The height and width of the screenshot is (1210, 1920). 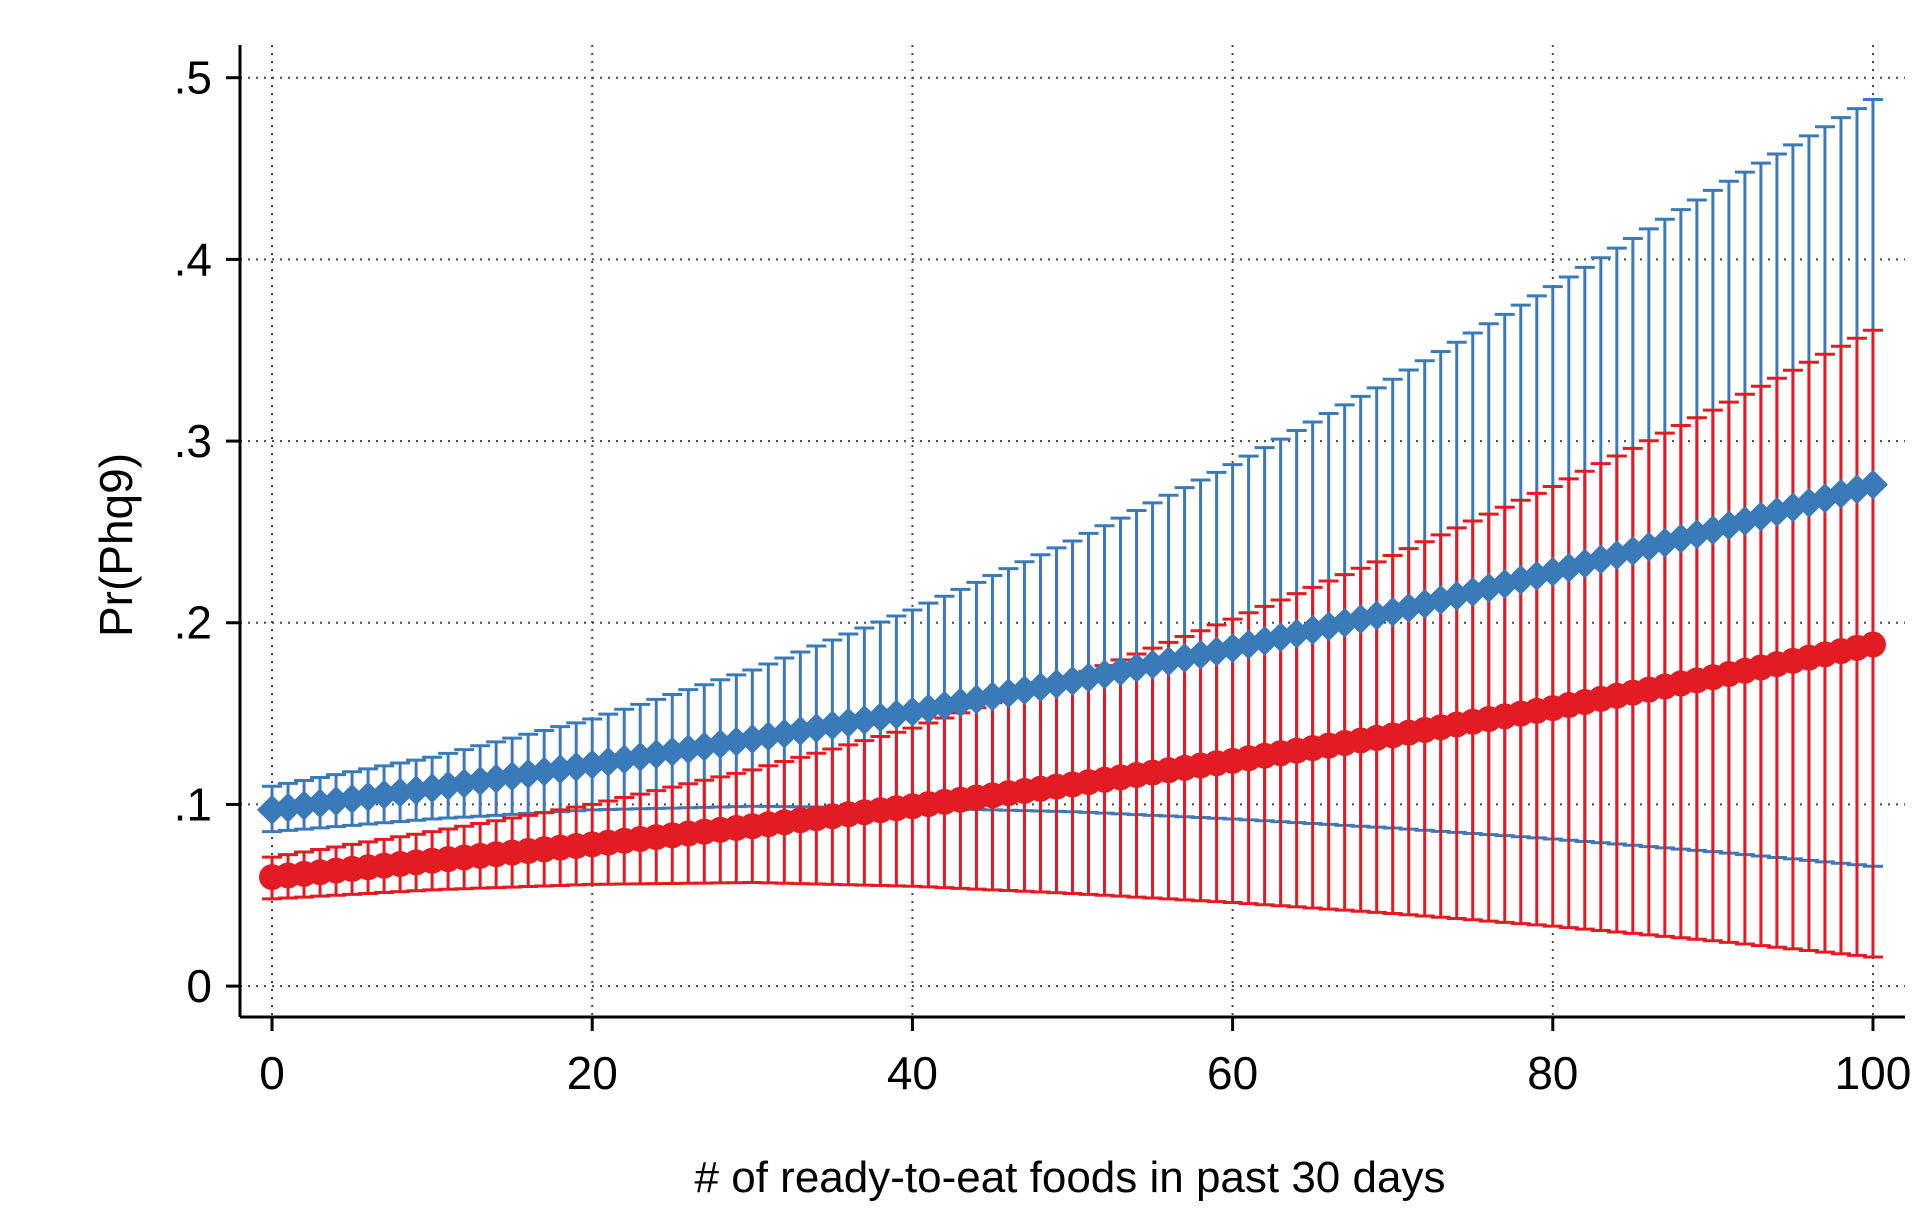 What do you see at coordinates (193, 804) in the screenshot?
I see `y-tick-label: .1` at bounding box center [193, 804].